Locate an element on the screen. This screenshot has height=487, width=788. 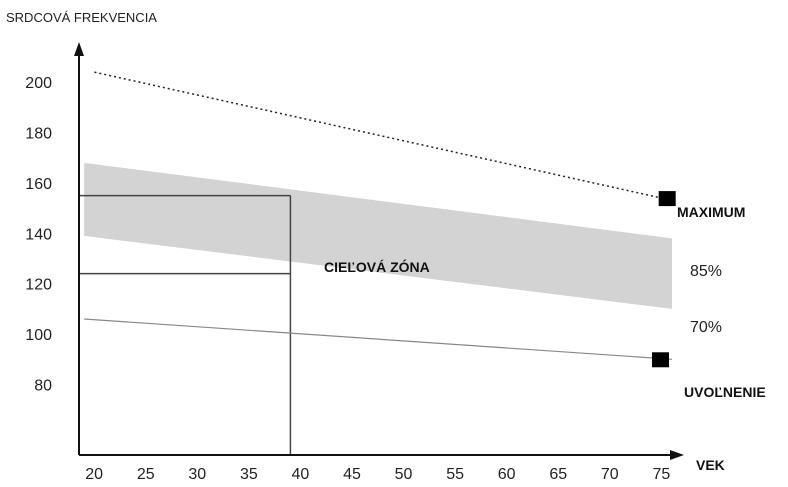
x-tick-label: 45 is located at coordinates (352, 474).